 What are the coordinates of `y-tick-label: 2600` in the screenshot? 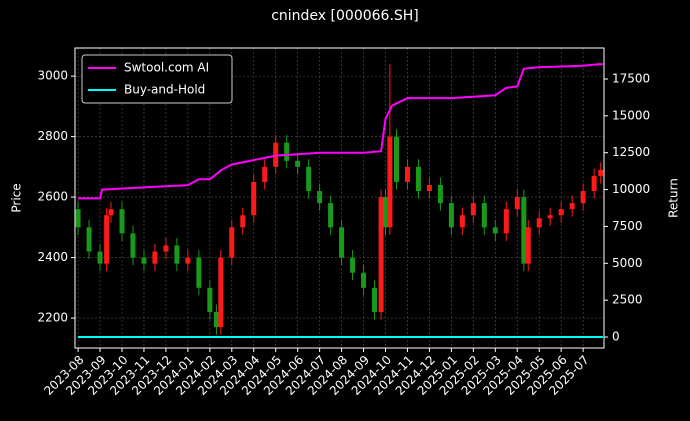 It's located at (52, 197).